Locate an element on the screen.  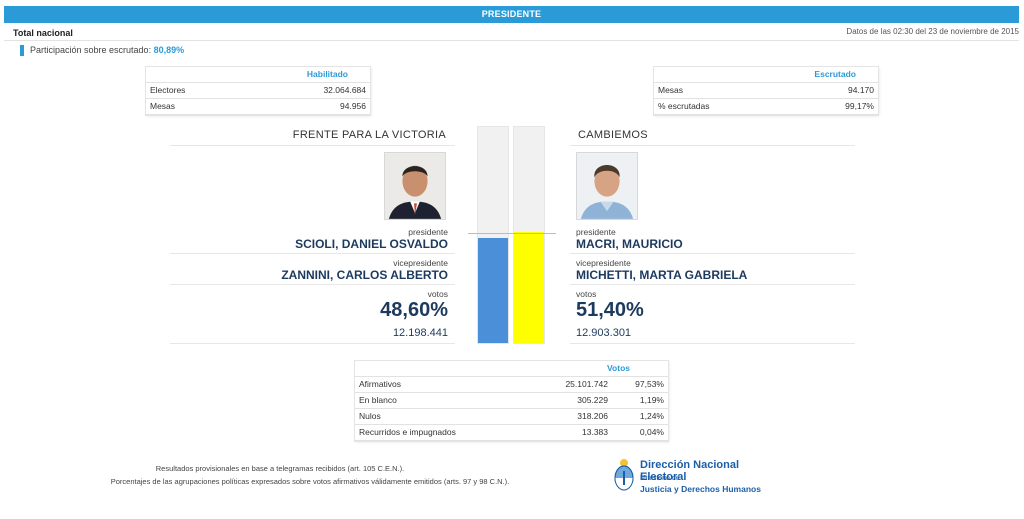
right-president-role: presidente is located at coordinates (596, 232).